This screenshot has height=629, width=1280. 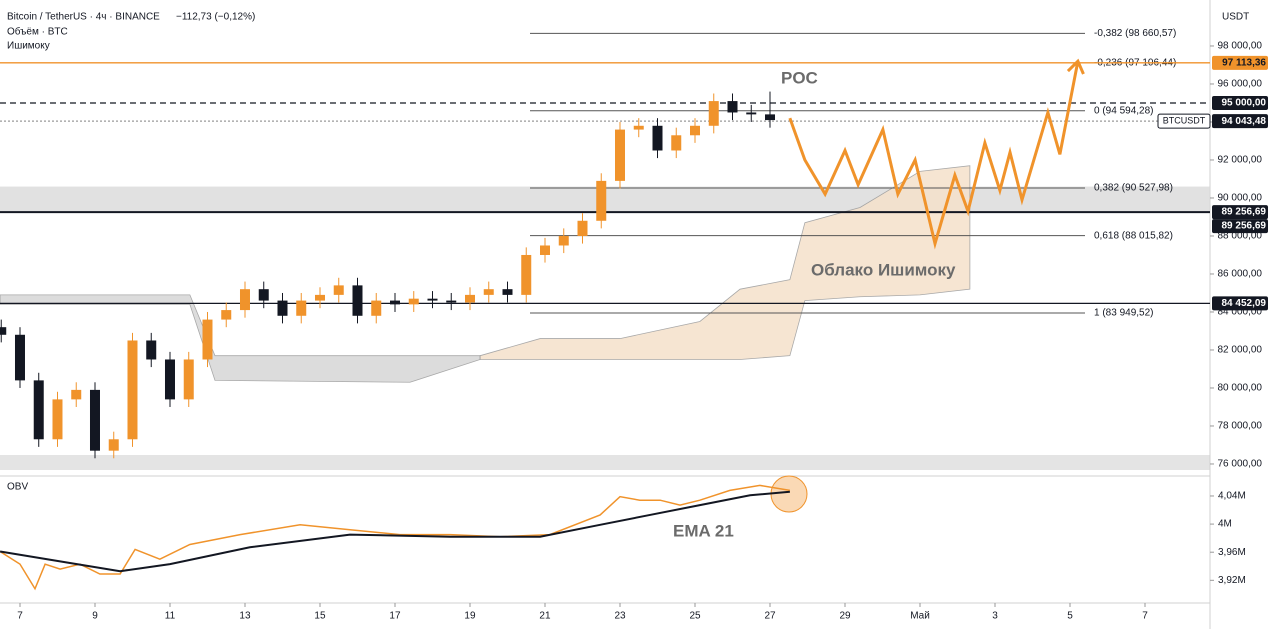 I want to click on x-tick-label: Май, so click(x=920, y=616).